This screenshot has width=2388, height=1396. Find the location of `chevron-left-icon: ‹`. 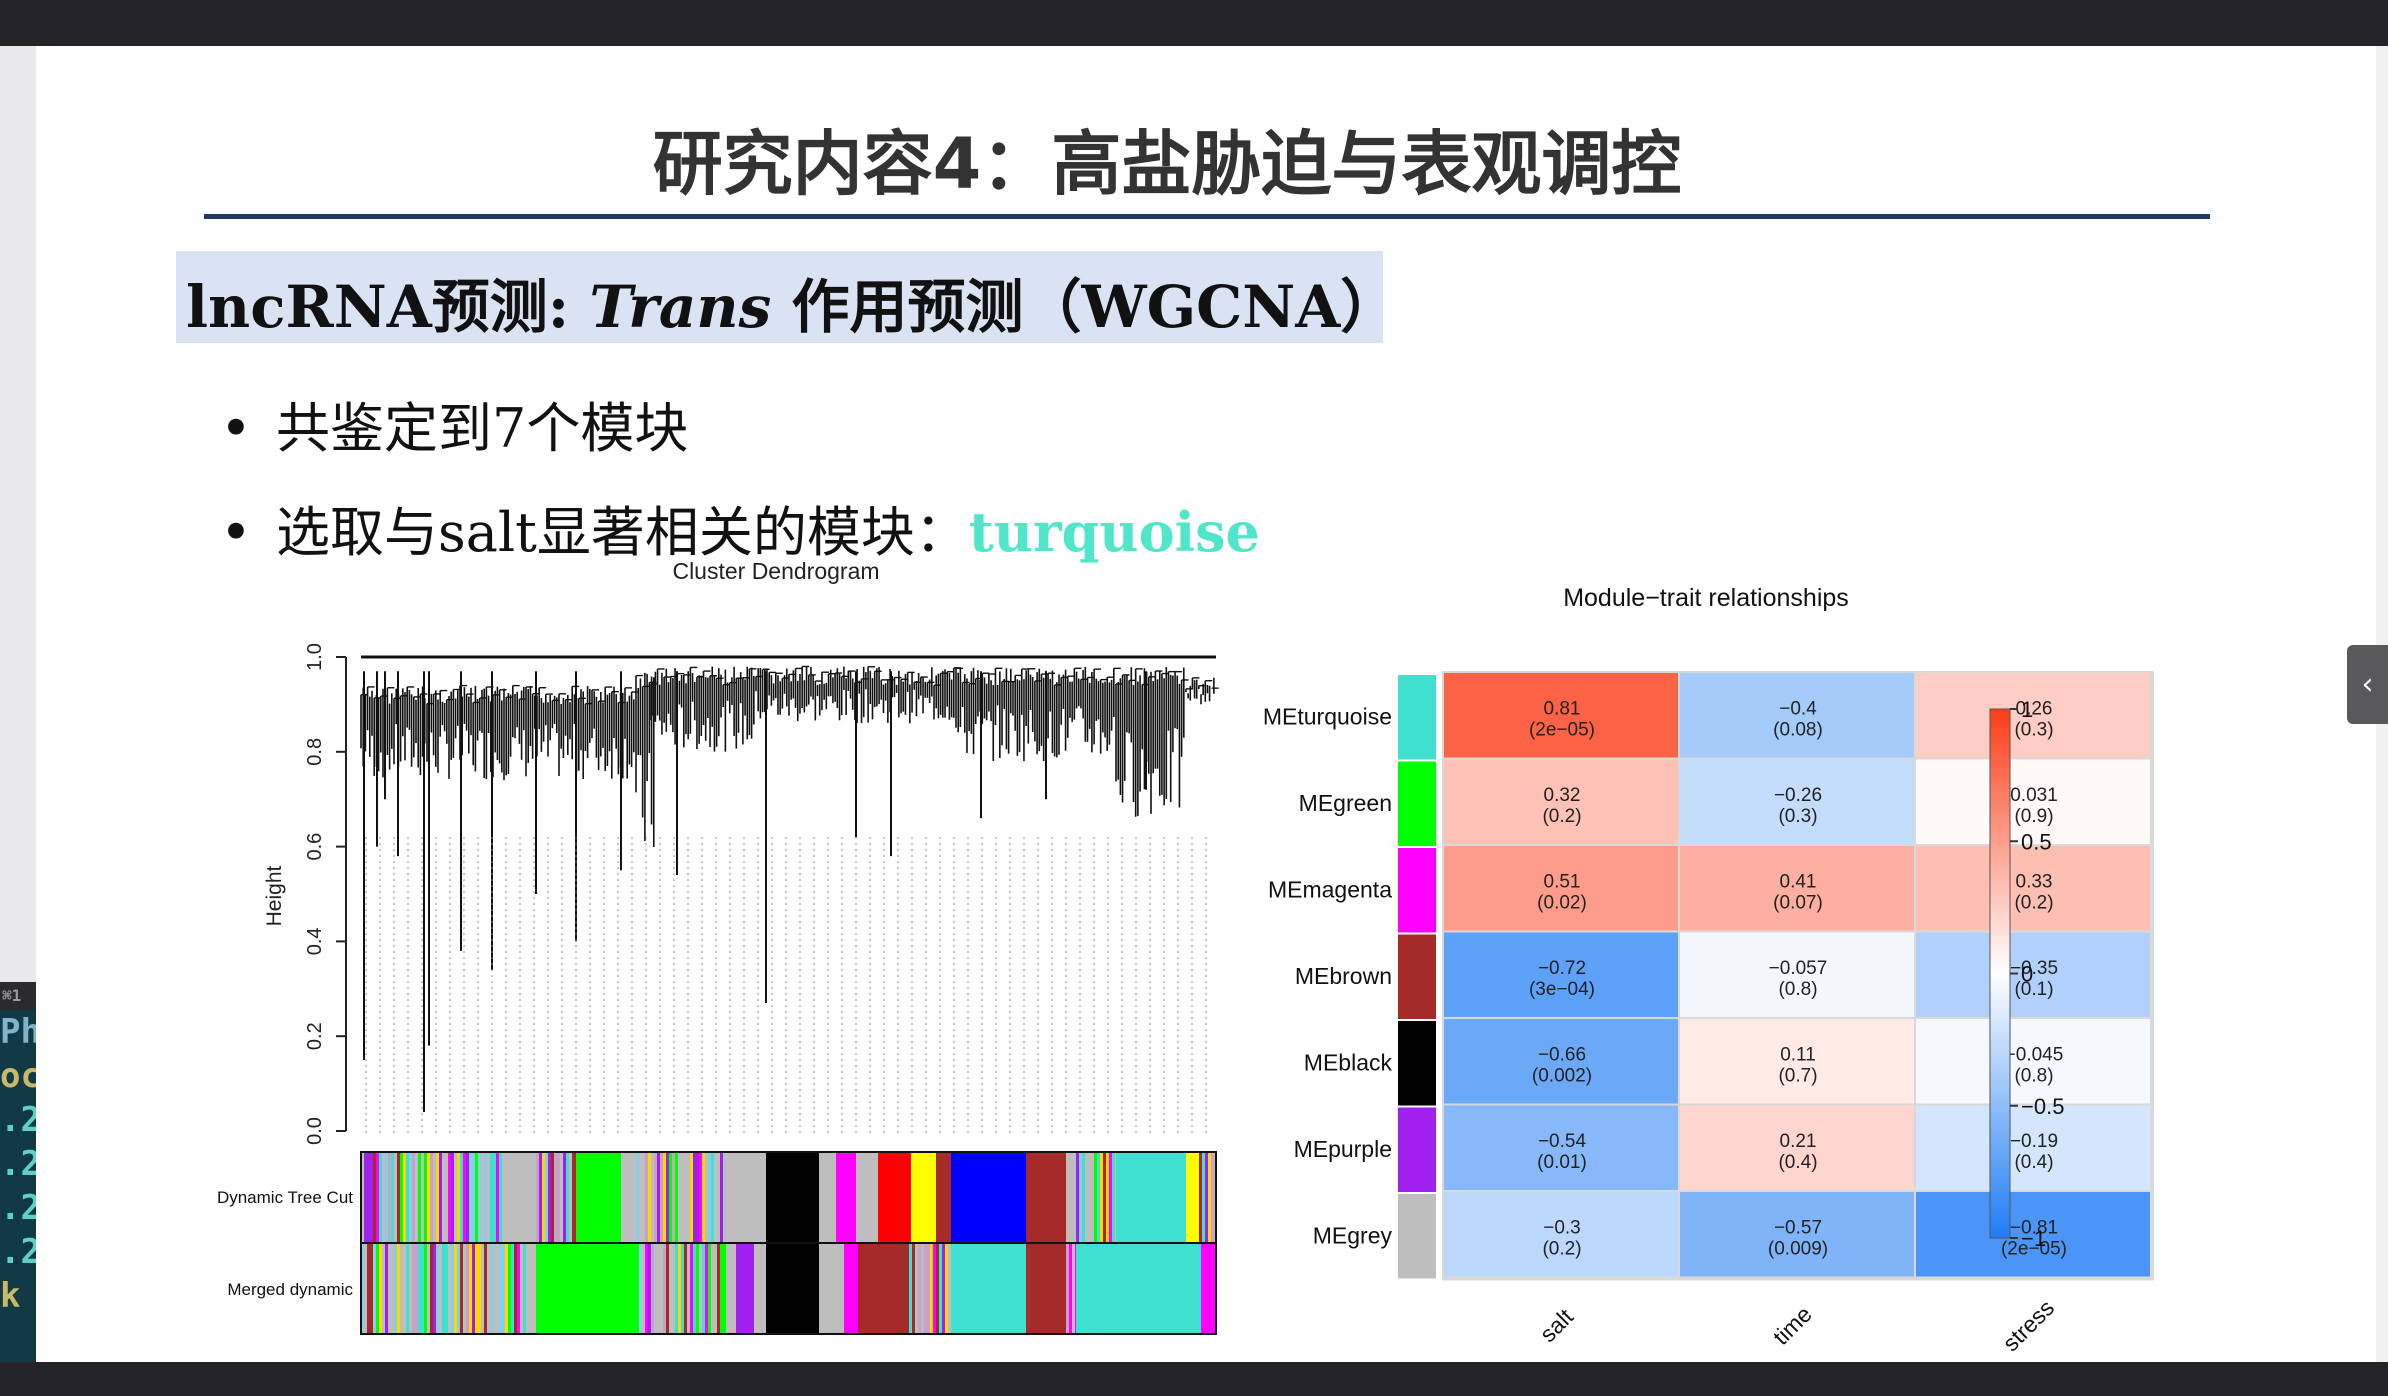

chevron-left-icon: ‹ is located at coordinates (2367, 684).